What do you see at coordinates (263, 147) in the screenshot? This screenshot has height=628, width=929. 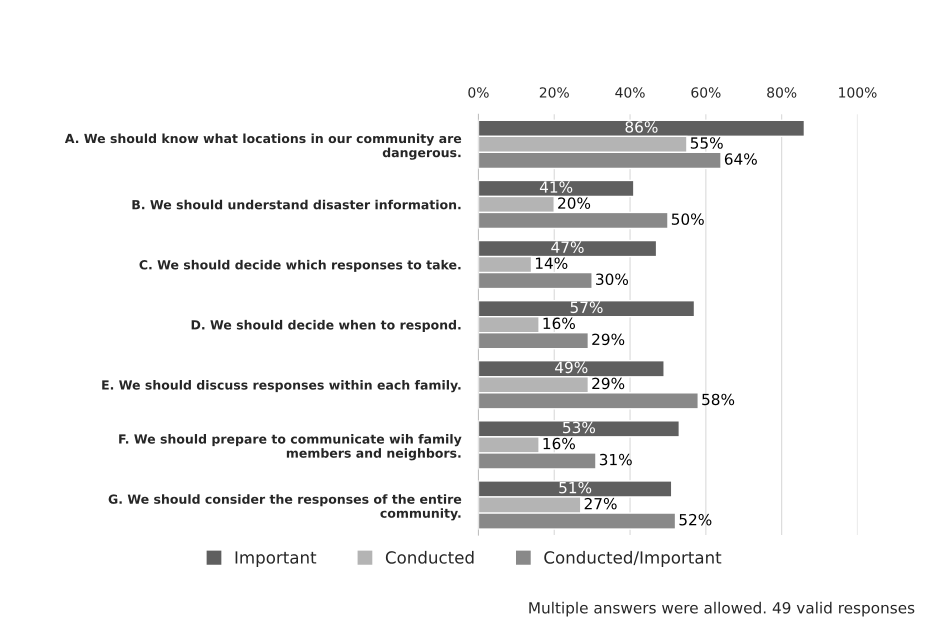 I see `y-tick-label: A. We should know what locations in our community are dangerous.` at bounding box center [263, 147].